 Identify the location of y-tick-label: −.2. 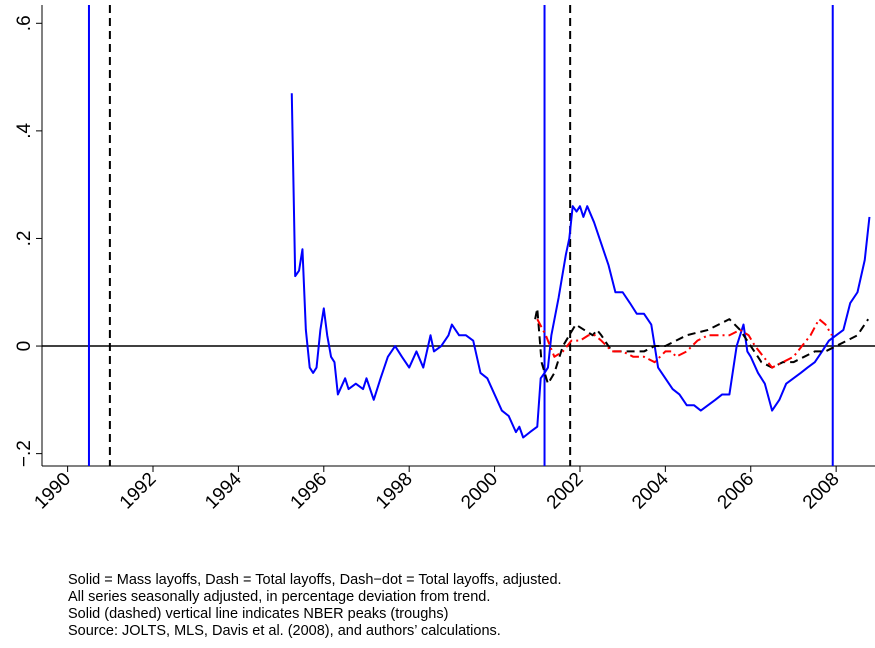
(24, 453).